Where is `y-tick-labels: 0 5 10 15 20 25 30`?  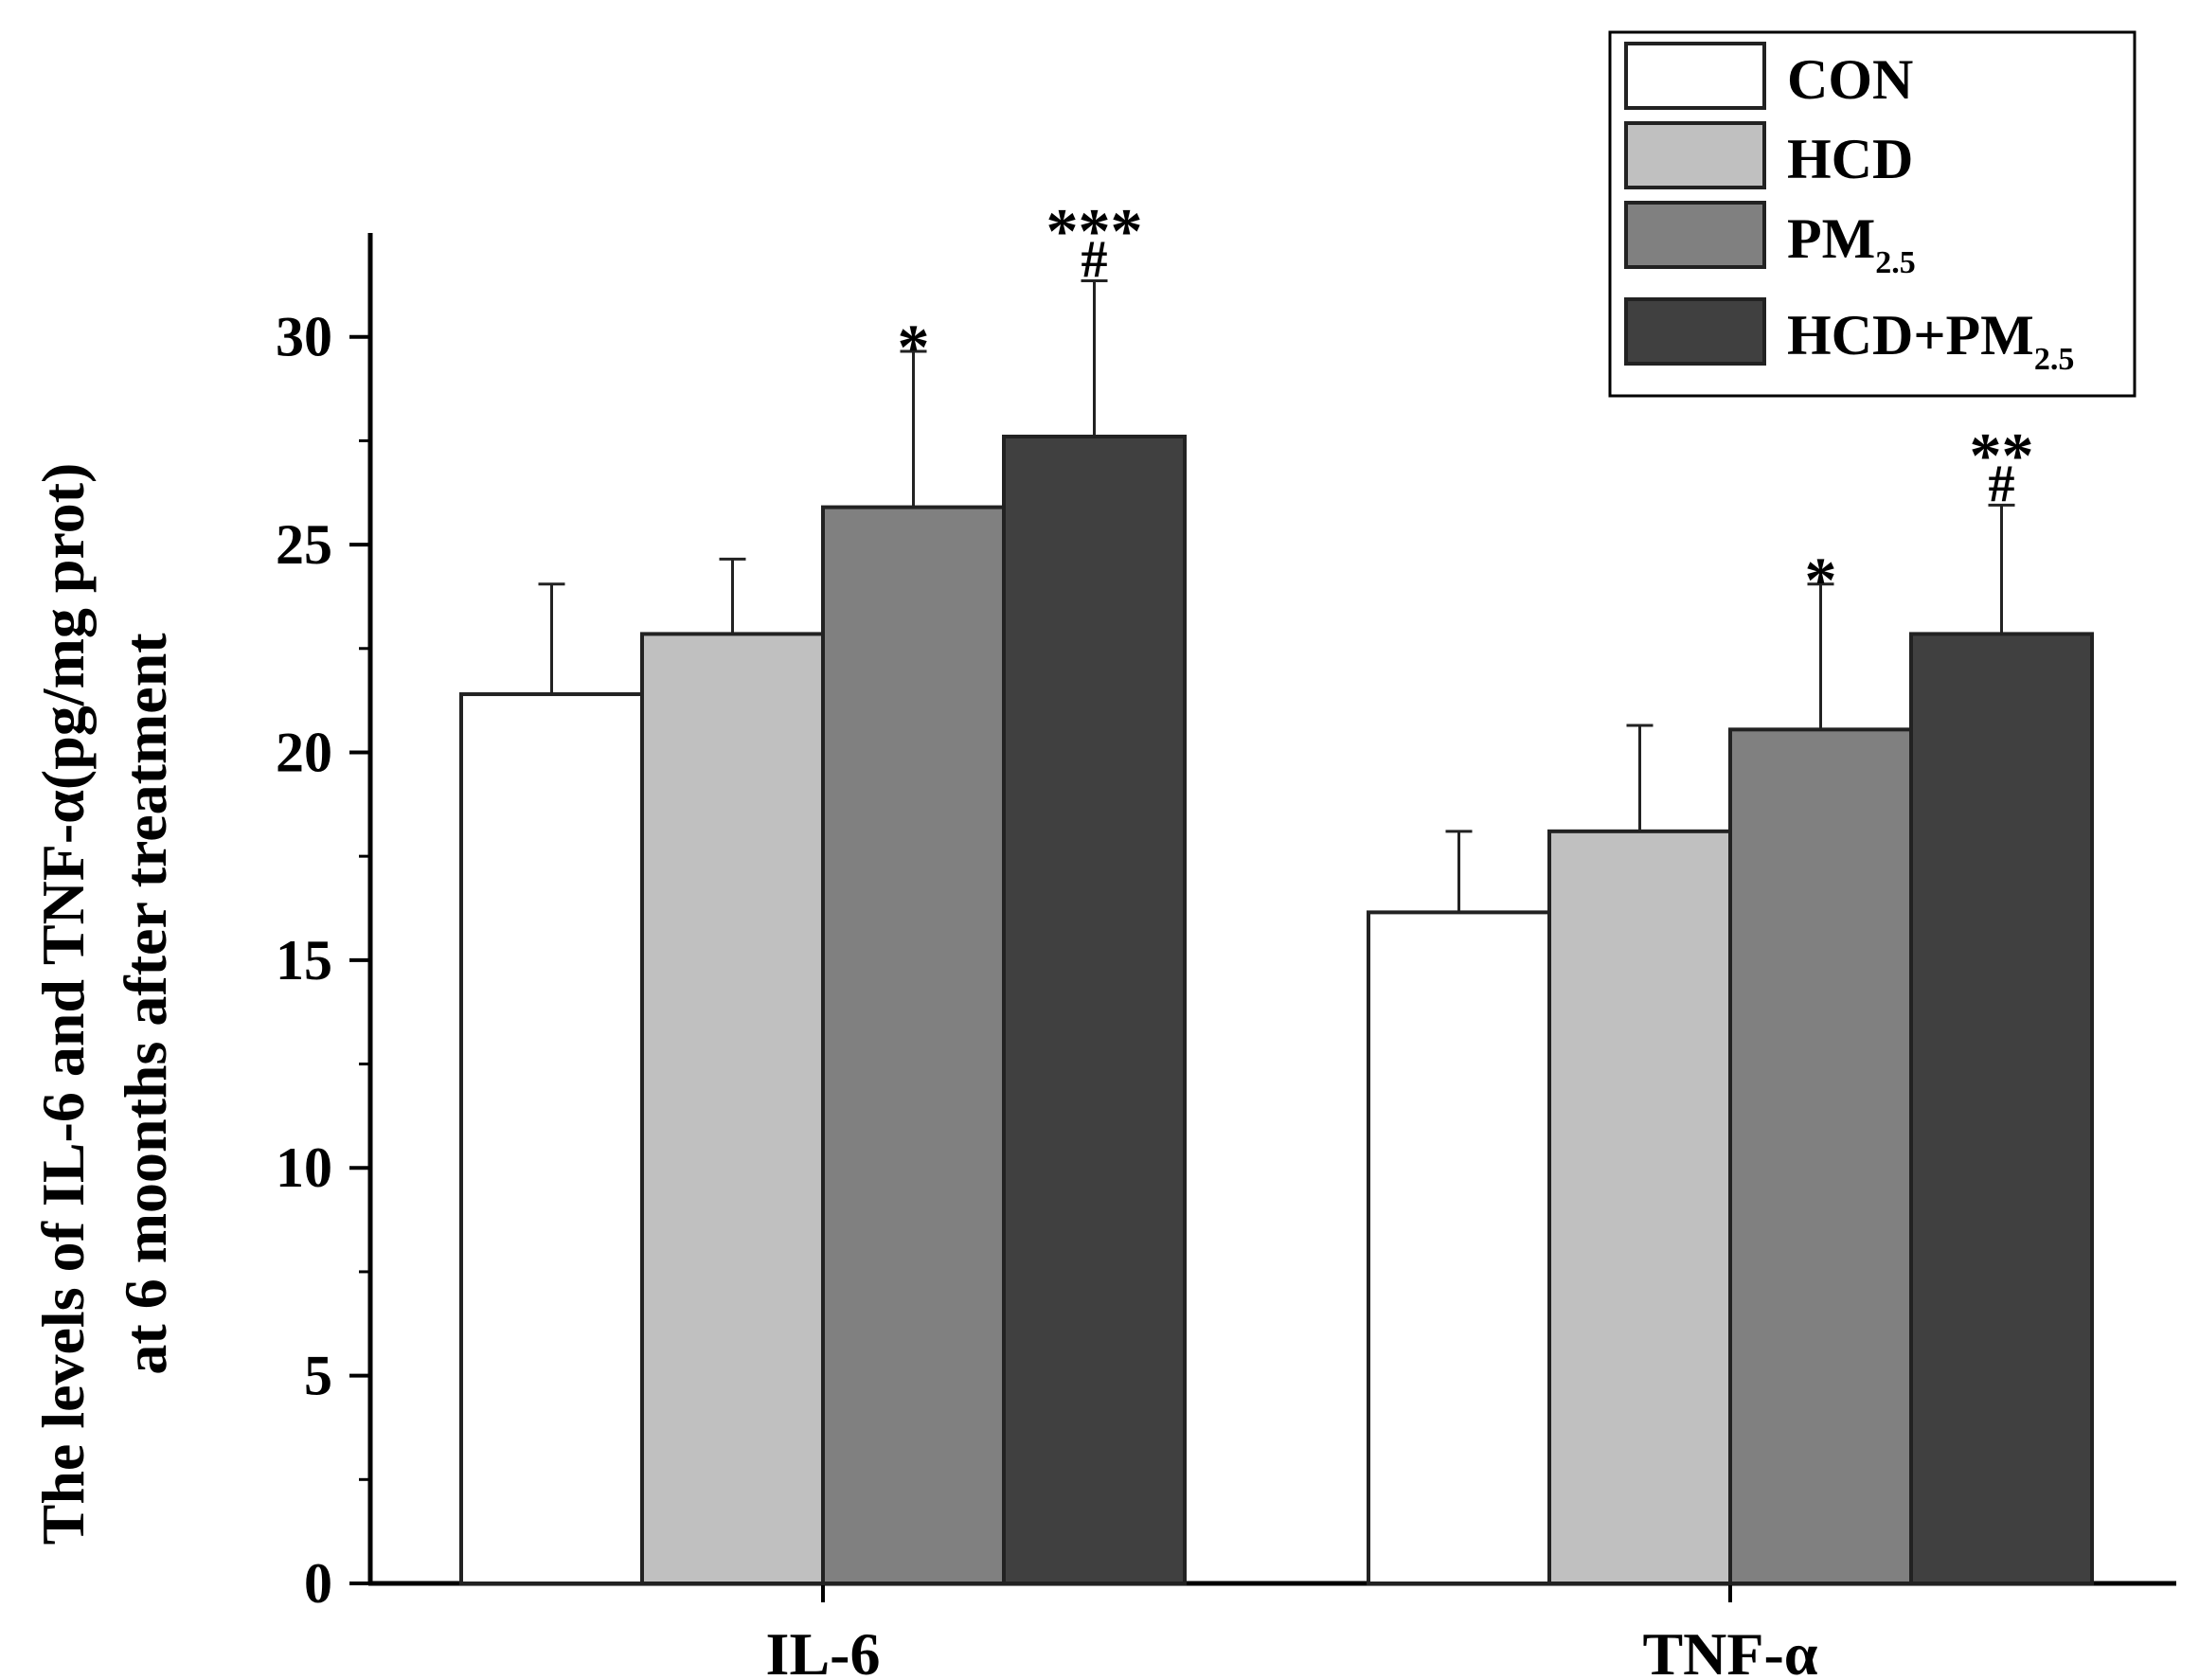 y-tick-labels: 0 5 10 15 20 25 30 is located at coordinates (304, 960).